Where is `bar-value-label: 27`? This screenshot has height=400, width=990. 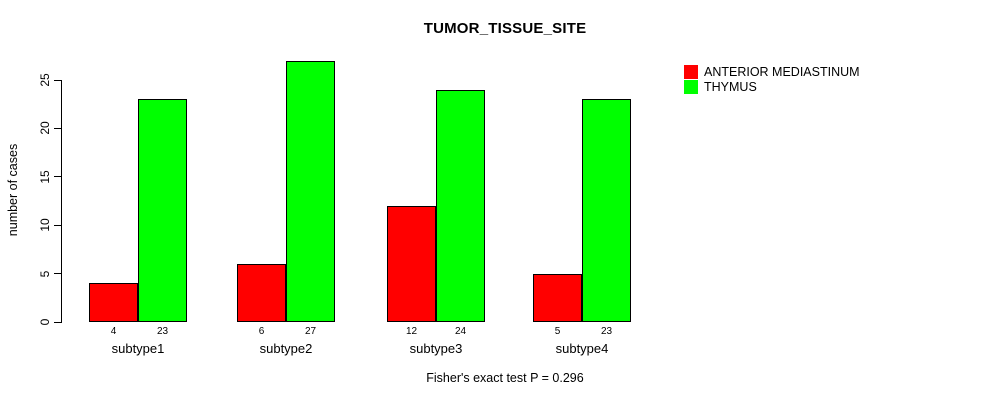
bar-value-label: 27 is located at coordinates (310, 331).